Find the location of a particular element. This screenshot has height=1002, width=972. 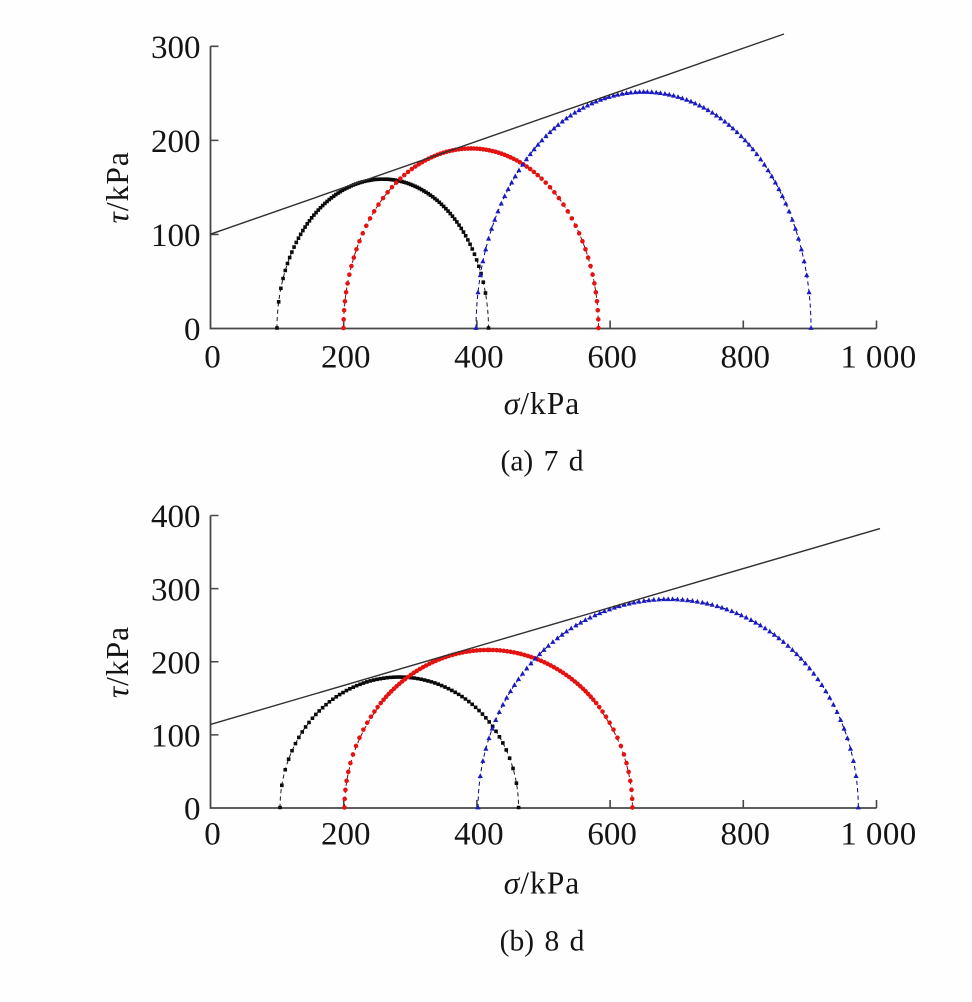

svg-text: (a) 7 d is located at coordinates (542, 462).